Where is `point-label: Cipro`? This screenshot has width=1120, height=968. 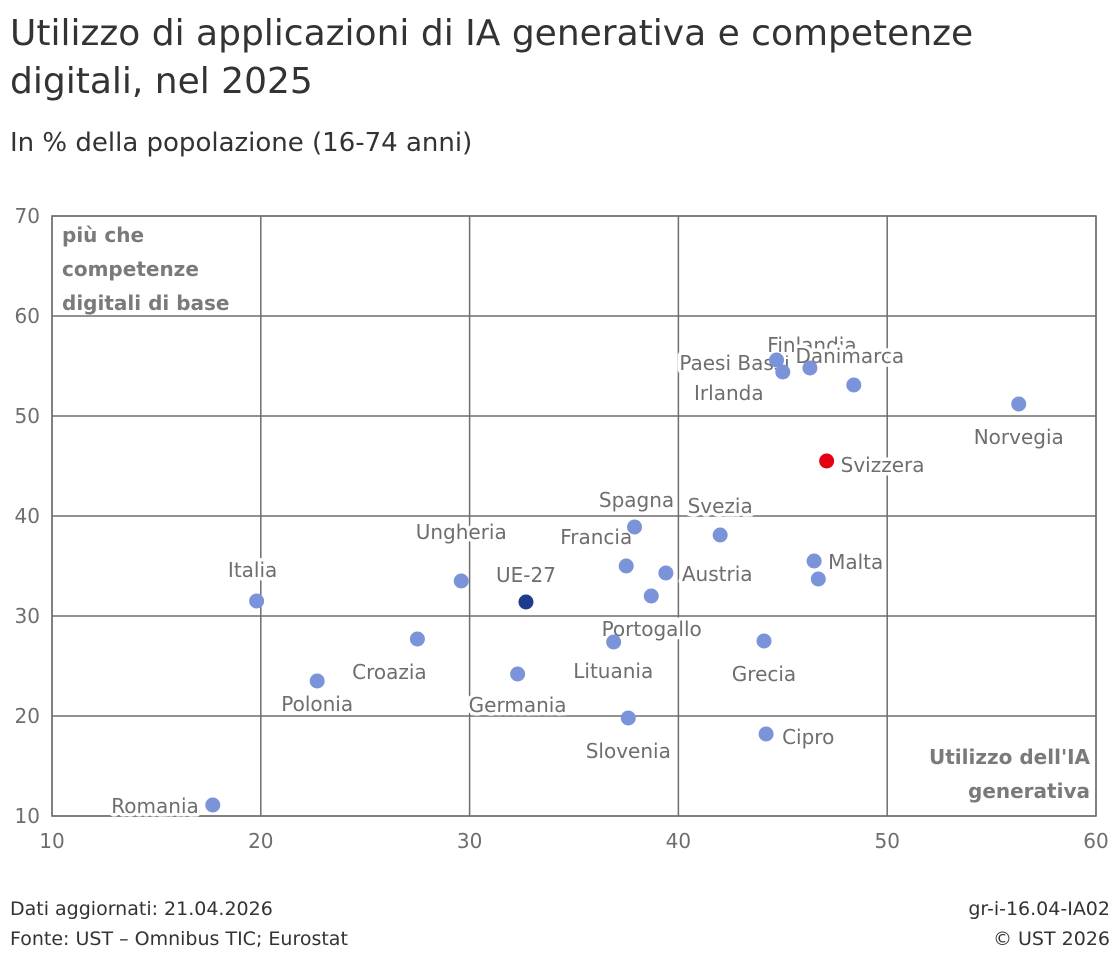 point-label: Cipro is located at coordinates (808, 737).